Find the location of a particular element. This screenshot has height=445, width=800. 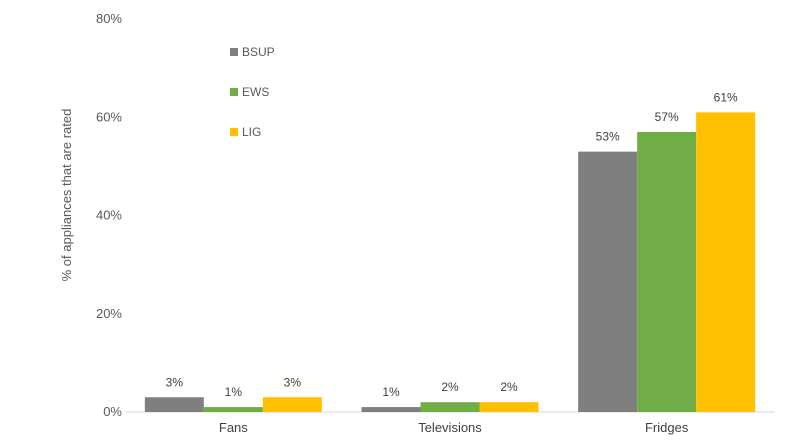

legend-label-bsup: BSUP is located at coordinates (258, 52).